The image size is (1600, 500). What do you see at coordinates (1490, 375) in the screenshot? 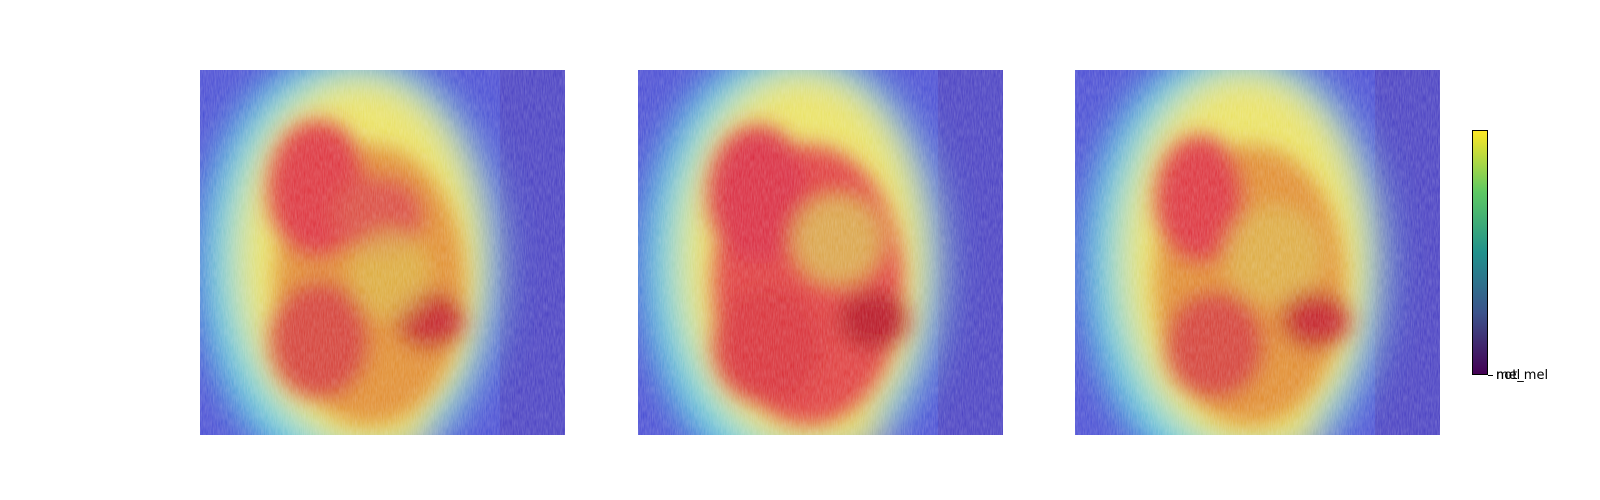
I see `colorbar-tick-mark` at bounding box center [1490, 375].